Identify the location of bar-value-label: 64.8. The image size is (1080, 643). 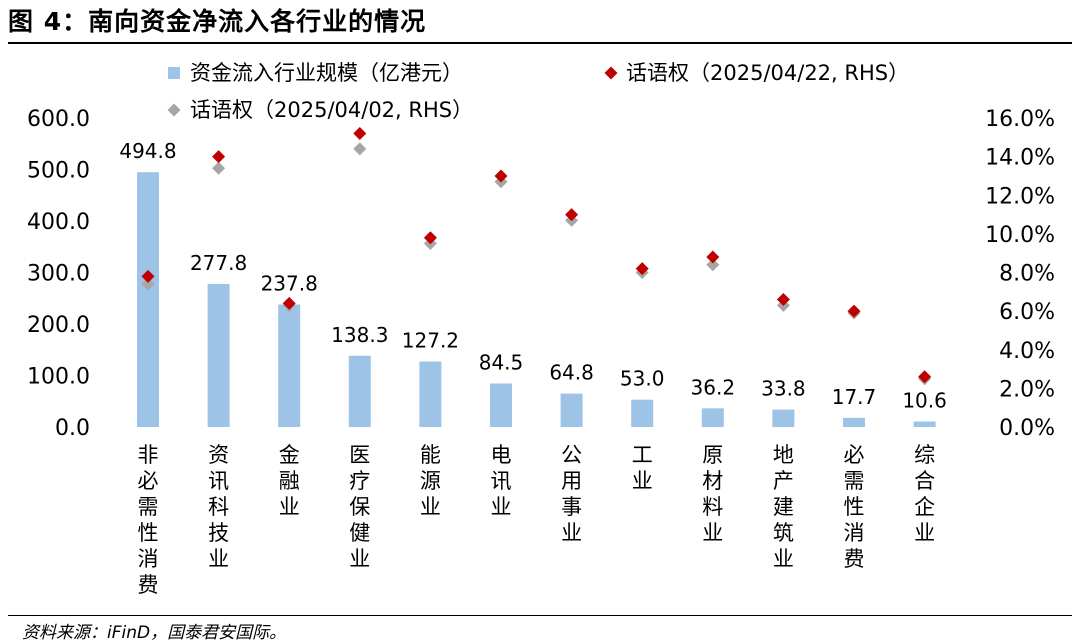
(571, 373).